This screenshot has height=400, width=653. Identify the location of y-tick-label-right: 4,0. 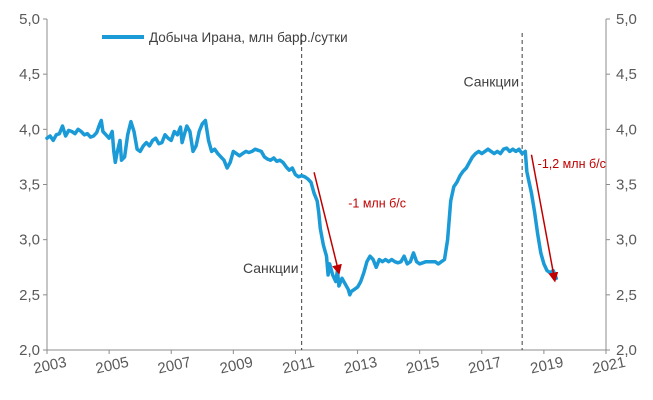
(626, 129).